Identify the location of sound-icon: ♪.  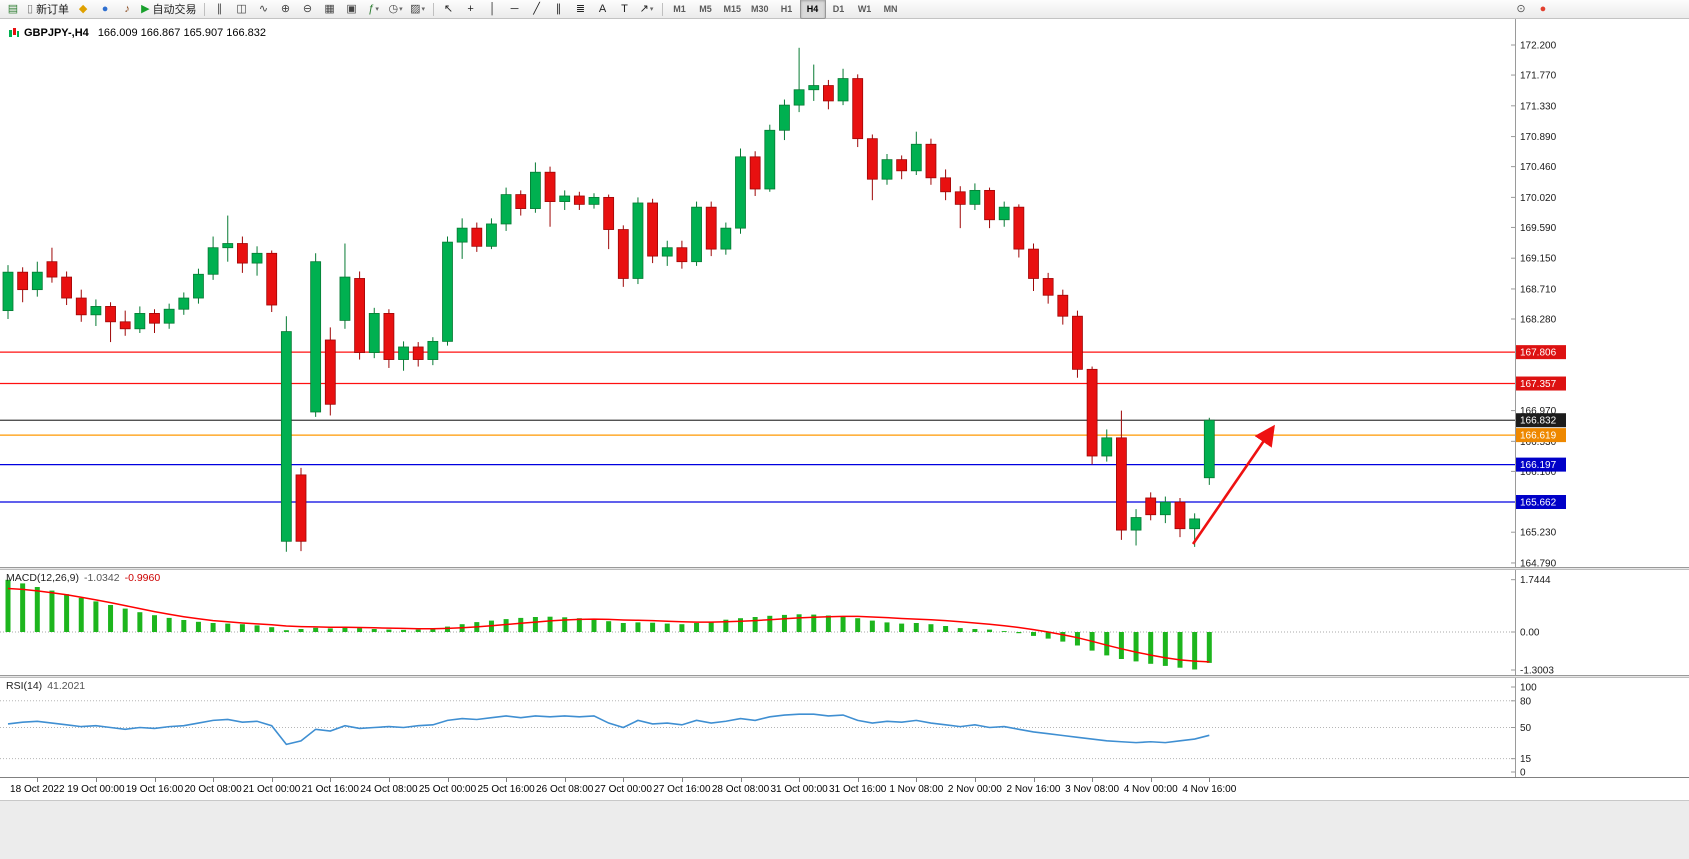
(127, 9).